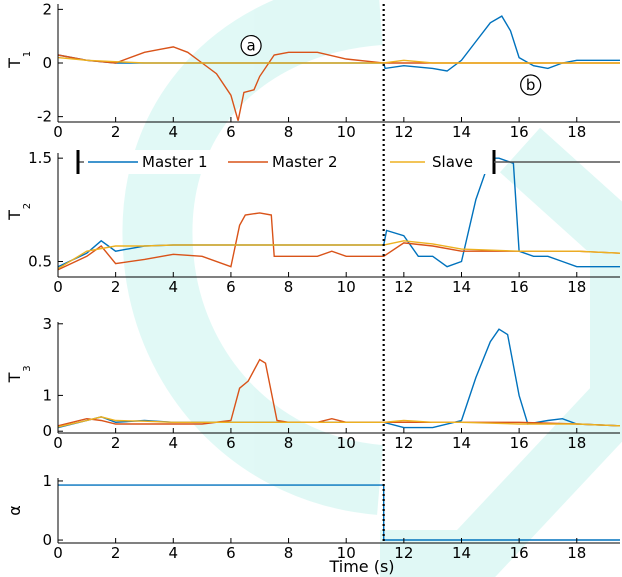 Image resolution: width=622 pixels, height=577 pixels. What do you see at coordinates (44, 117) in the screenshot?
I see `y-tick-label: -2` at bounding box center [44, 117].